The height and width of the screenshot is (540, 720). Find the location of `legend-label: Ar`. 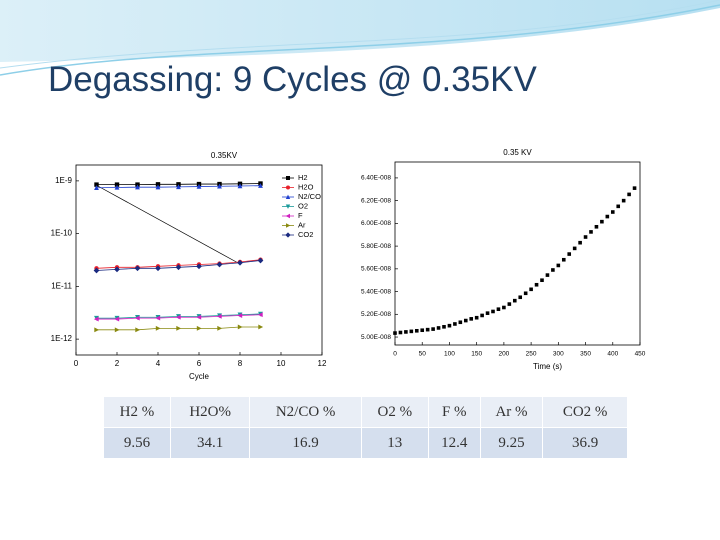

legend-label: Ar is located at coordinates (302, 224).